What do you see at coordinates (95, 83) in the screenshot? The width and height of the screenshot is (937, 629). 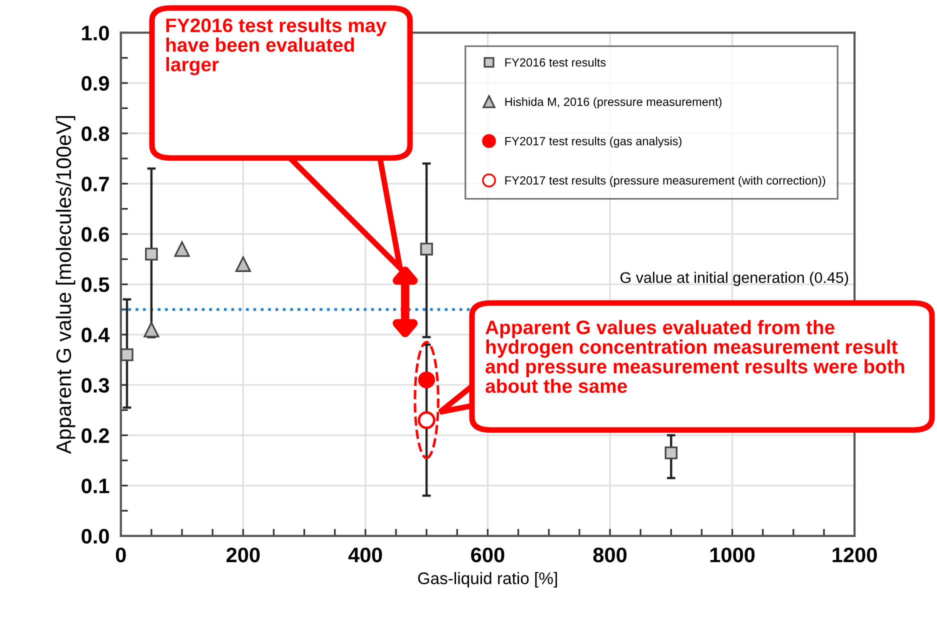 I see `y-tick-label: 0.9` at bounding box center [95, 83].